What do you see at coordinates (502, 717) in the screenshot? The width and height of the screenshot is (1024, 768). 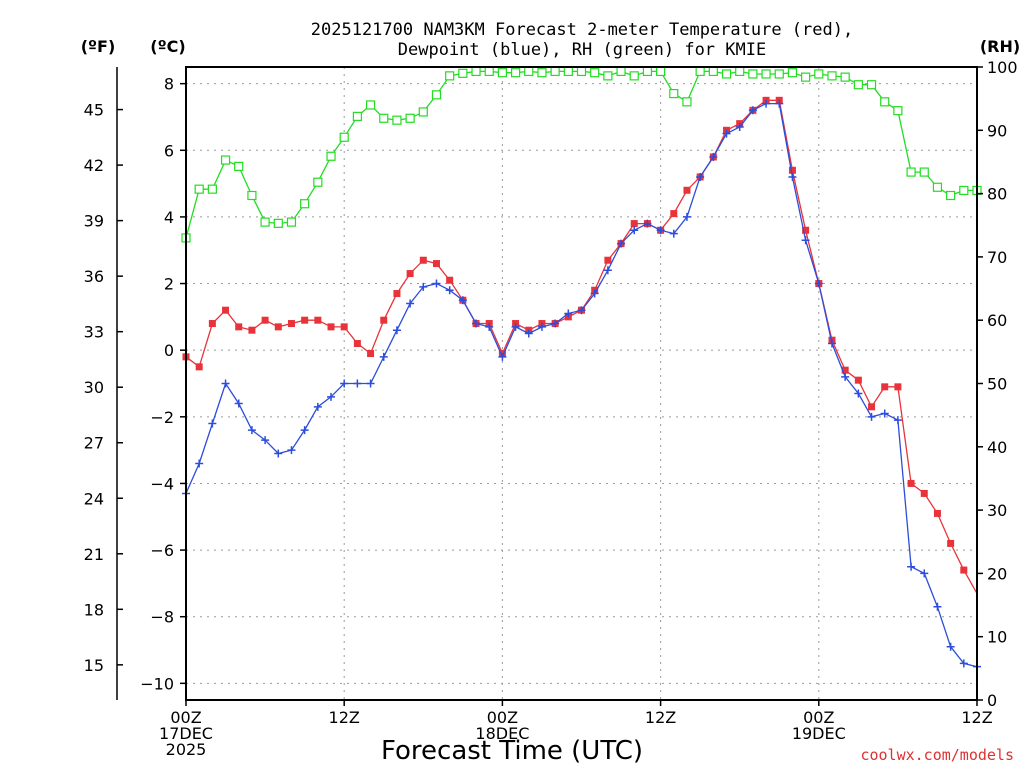 I see `x-tick-label: 00Z` at bounding box center [502, 717].